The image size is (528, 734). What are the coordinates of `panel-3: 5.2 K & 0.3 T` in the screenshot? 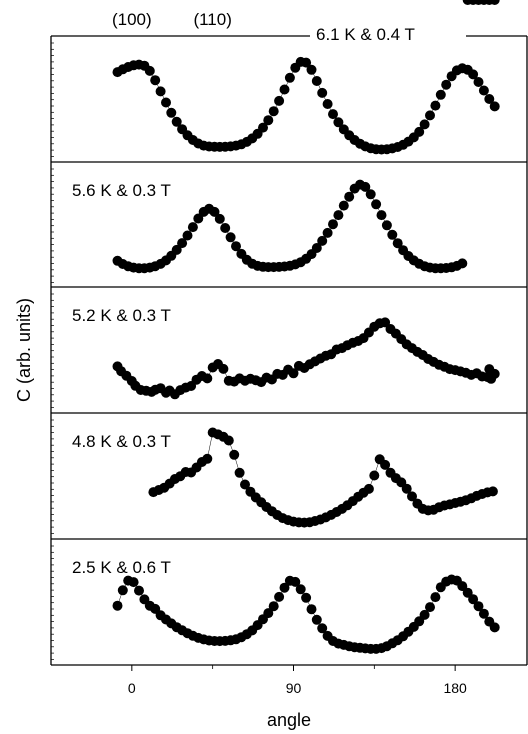 It's located at (289, 347).